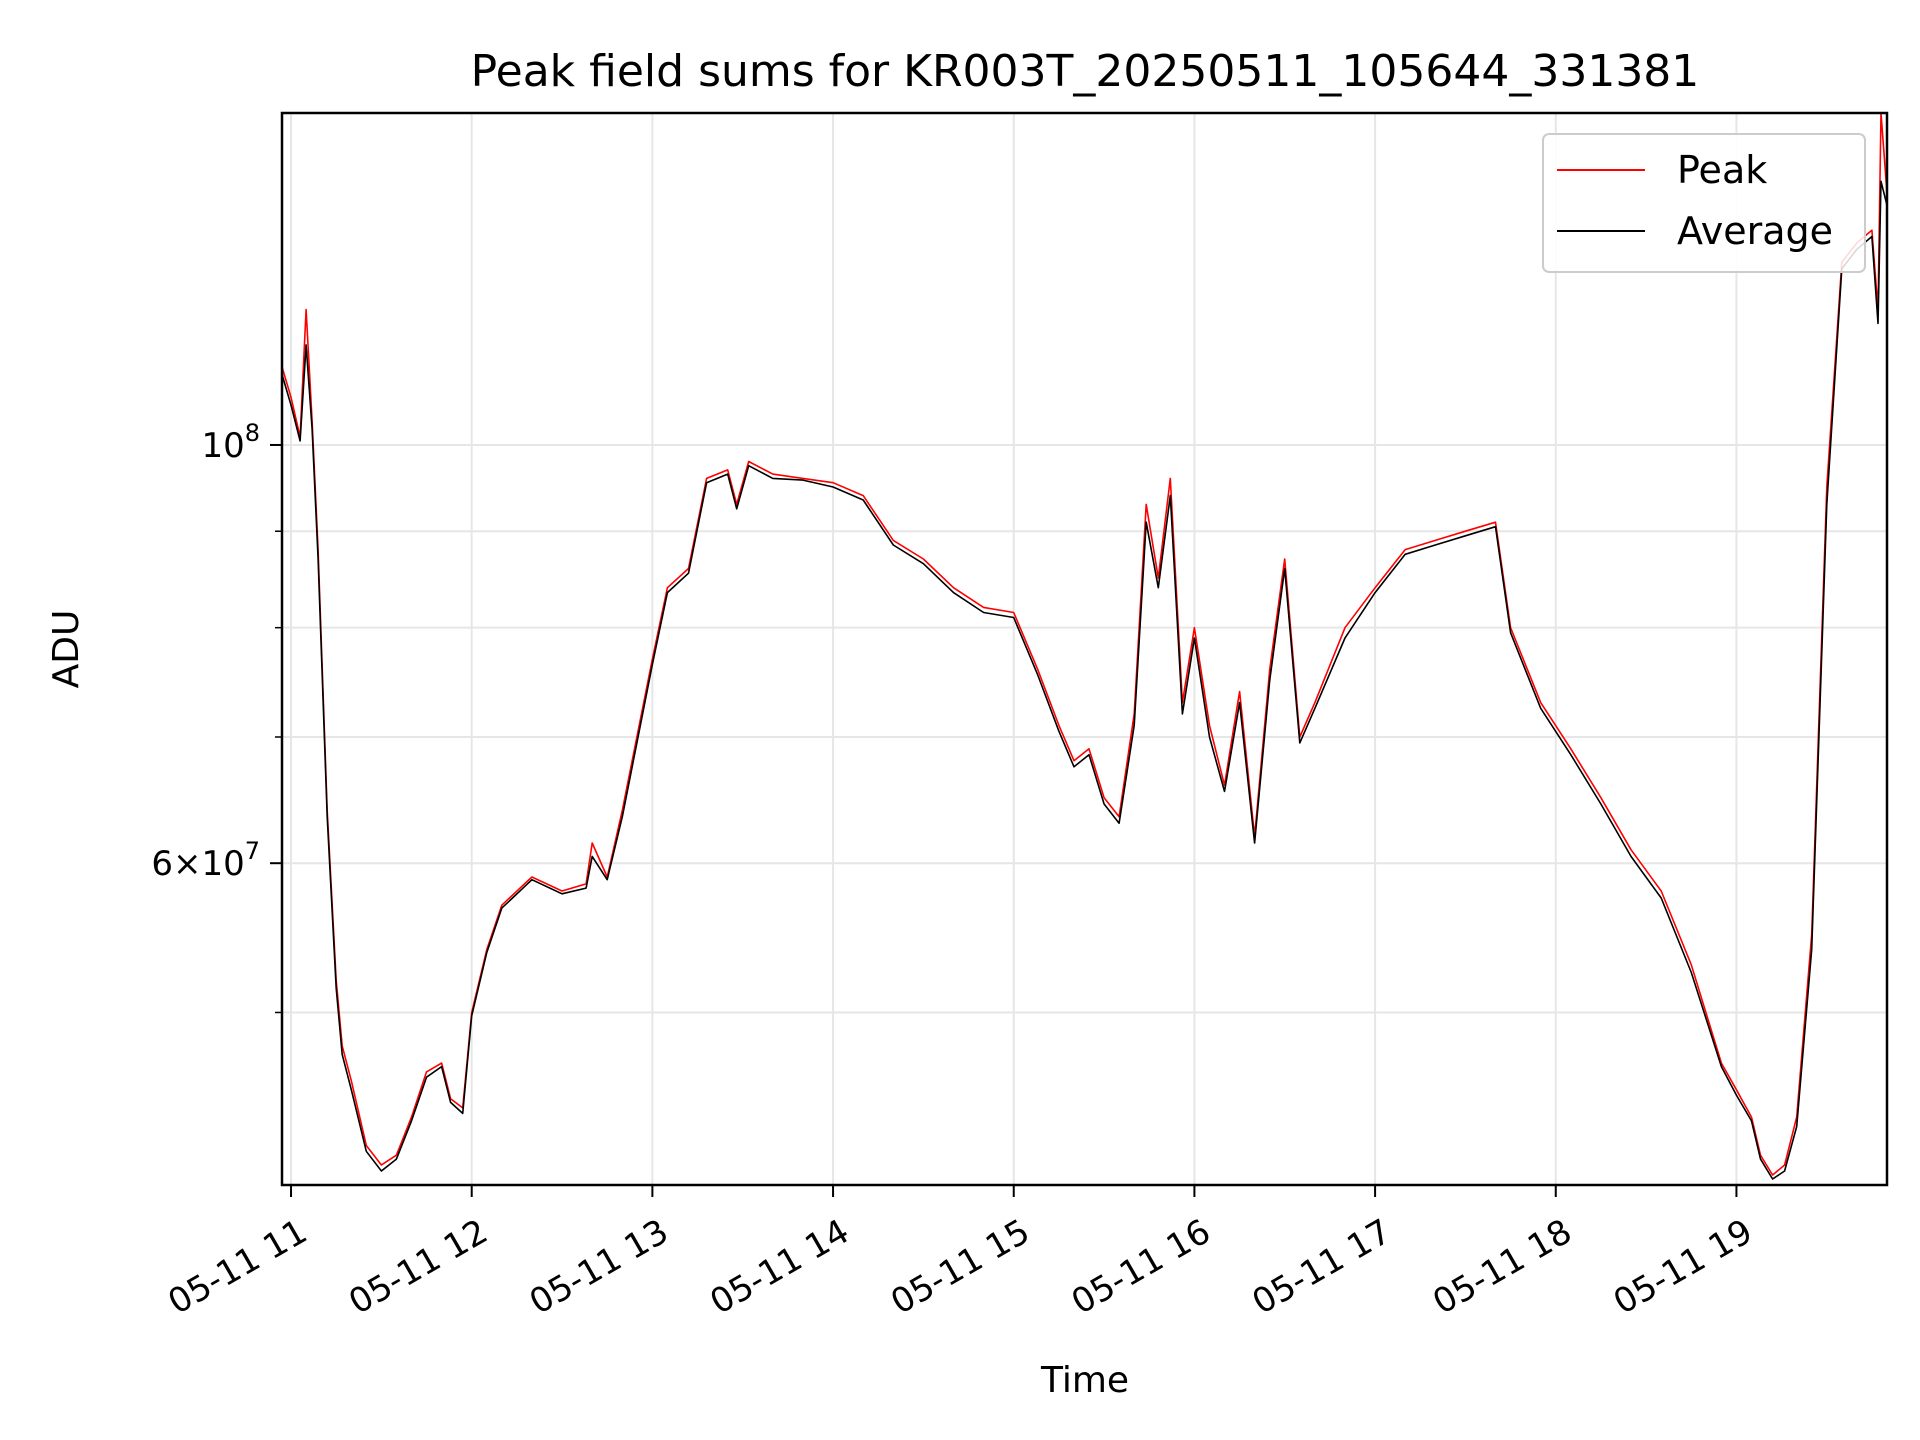 The height and width of the screenshot is (1440, 1920). I want to click on legend-box, so click(1704, 203).